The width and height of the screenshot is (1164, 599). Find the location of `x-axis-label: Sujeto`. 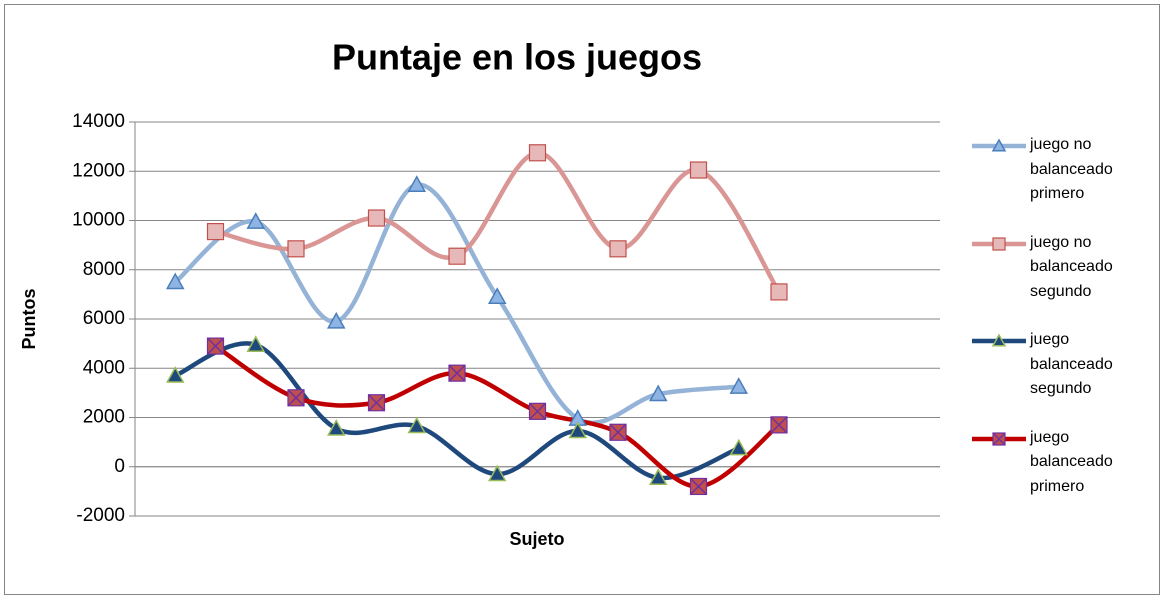

x-axis-label: Sujeto is located at coordinates (536, 539).